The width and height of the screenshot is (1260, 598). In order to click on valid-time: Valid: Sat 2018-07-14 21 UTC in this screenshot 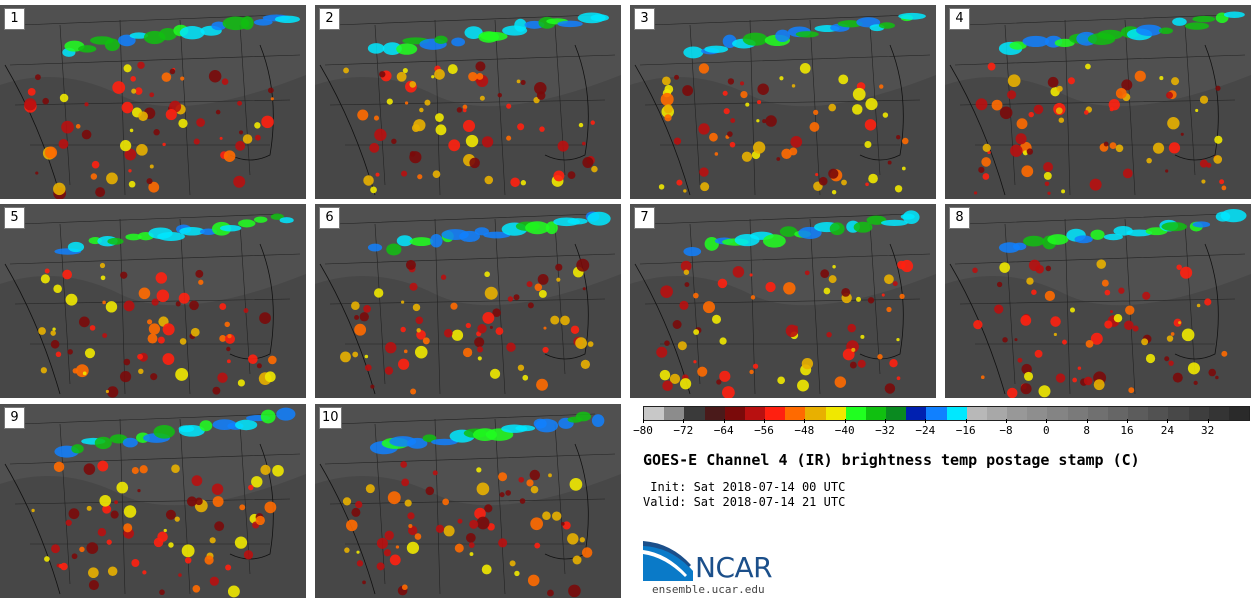, I will do `click(744, 502)`.